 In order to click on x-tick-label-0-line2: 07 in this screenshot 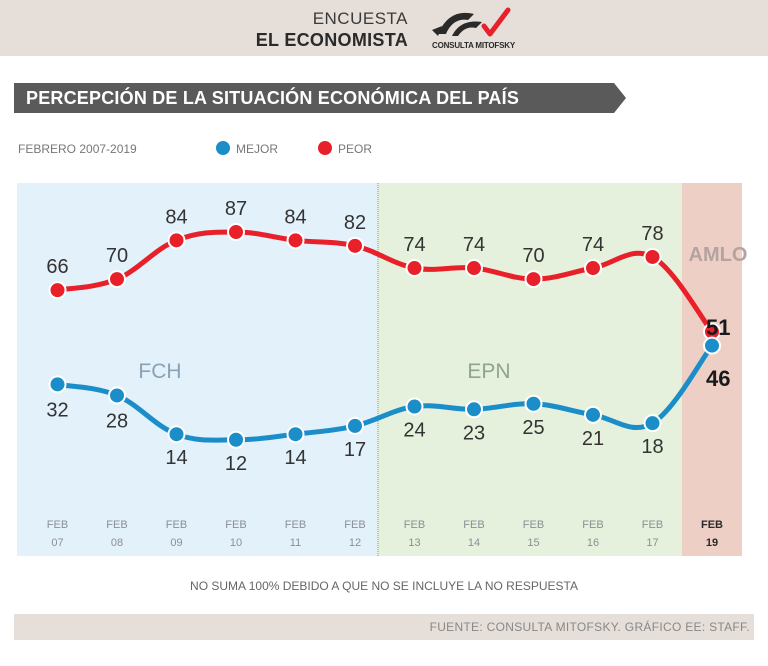, I will do `click(57, 543)`.